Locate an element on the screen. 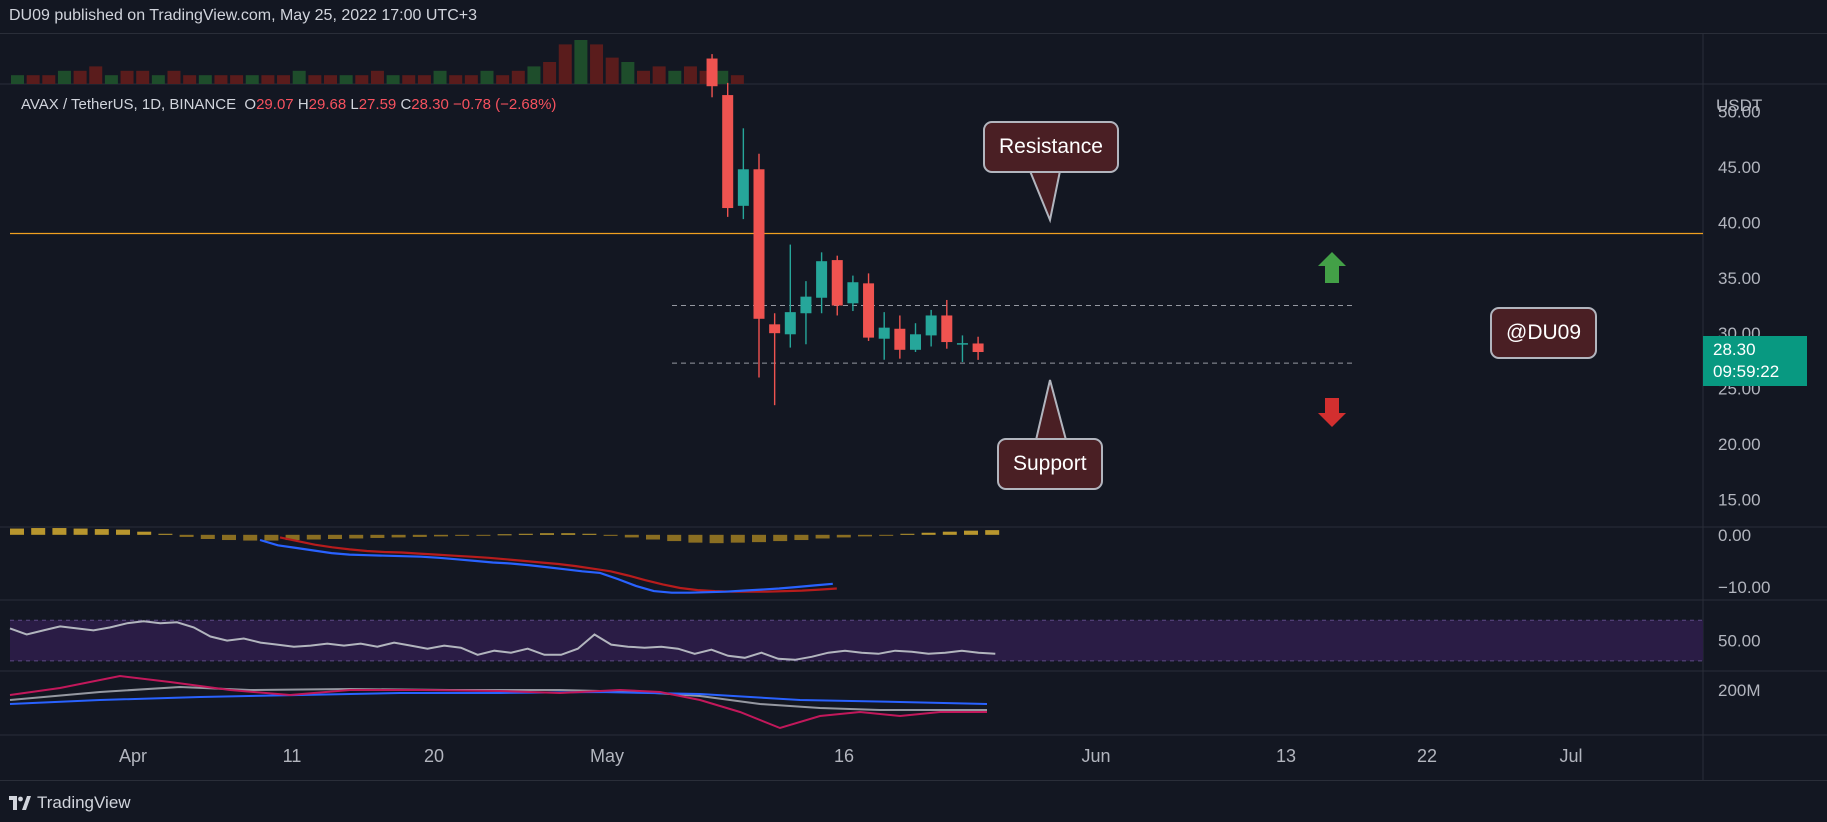 The image size is (1827, 822). legend-close: 28.30 is located at coordinates (430, 104).